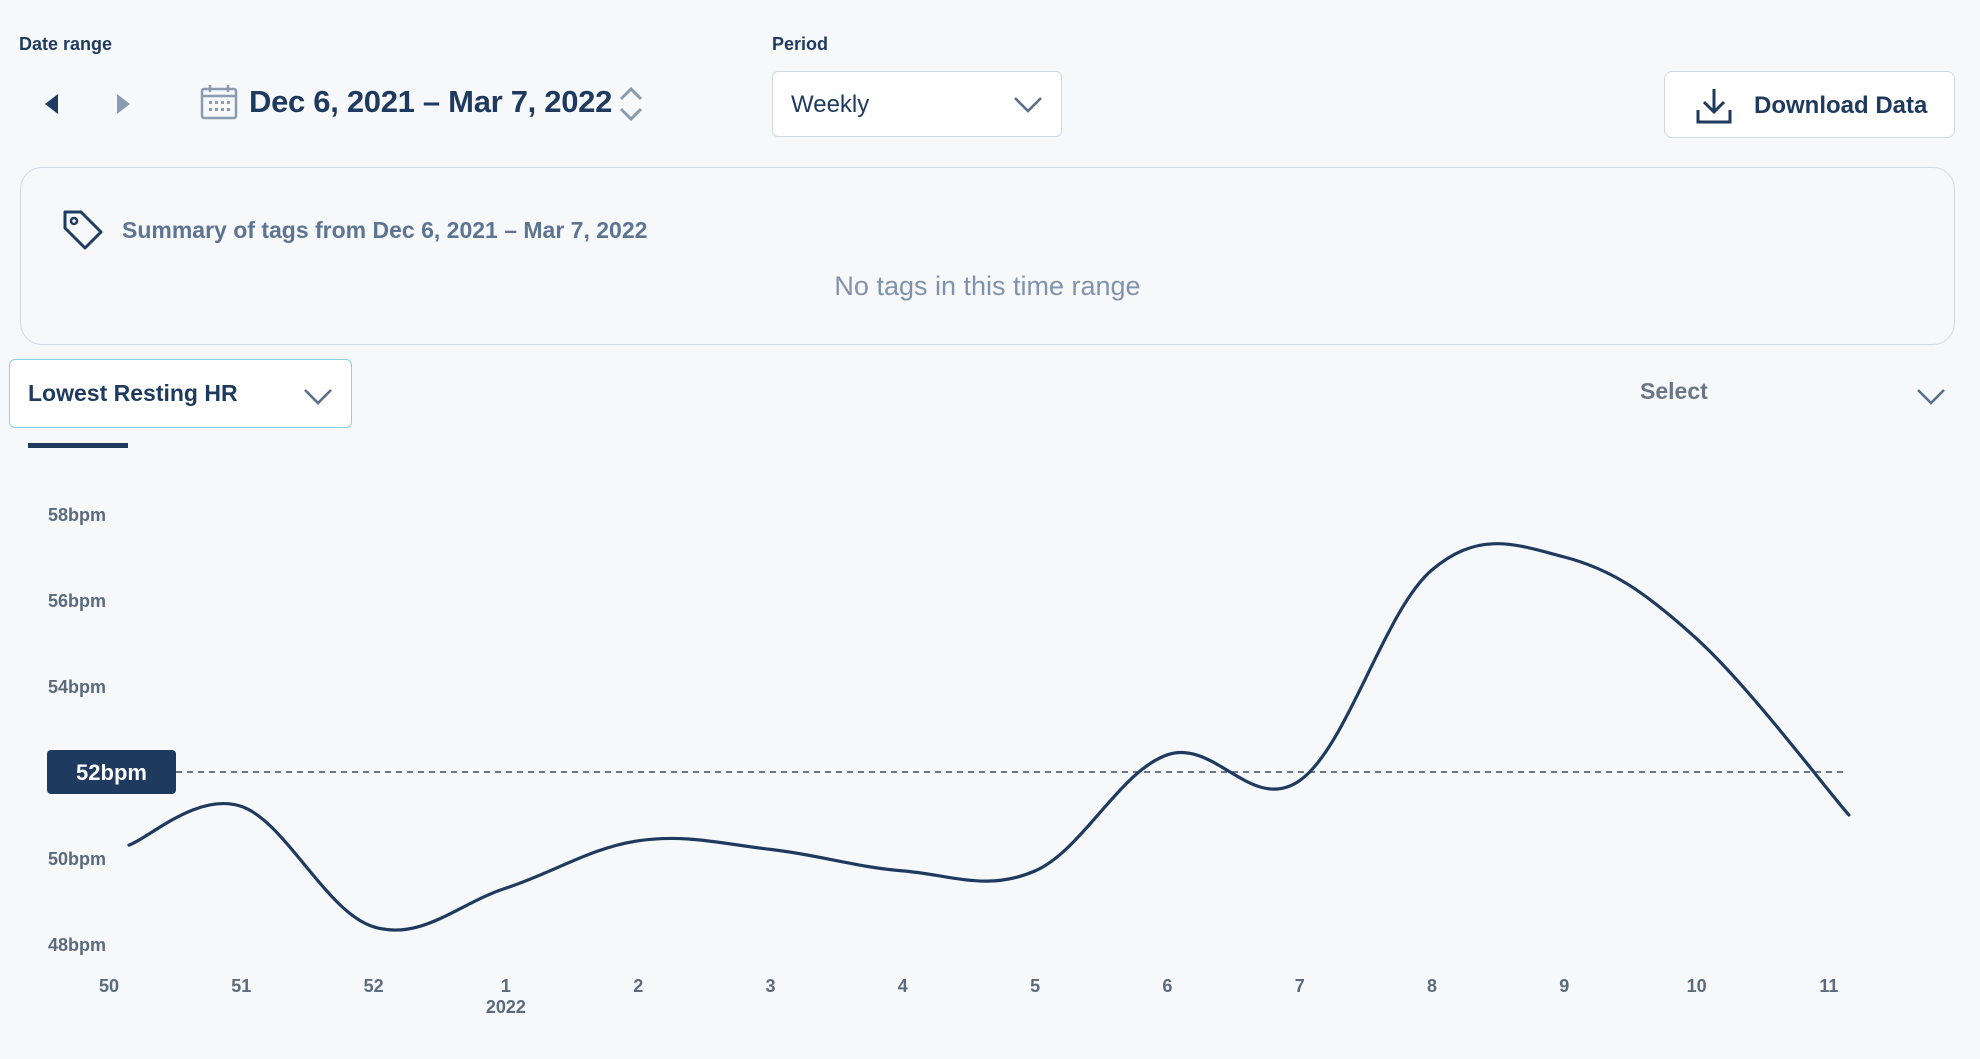  Describe the element at coordinates (77, 945) in the screenshot. I see `y-tick-label: 48bpm` at that location.